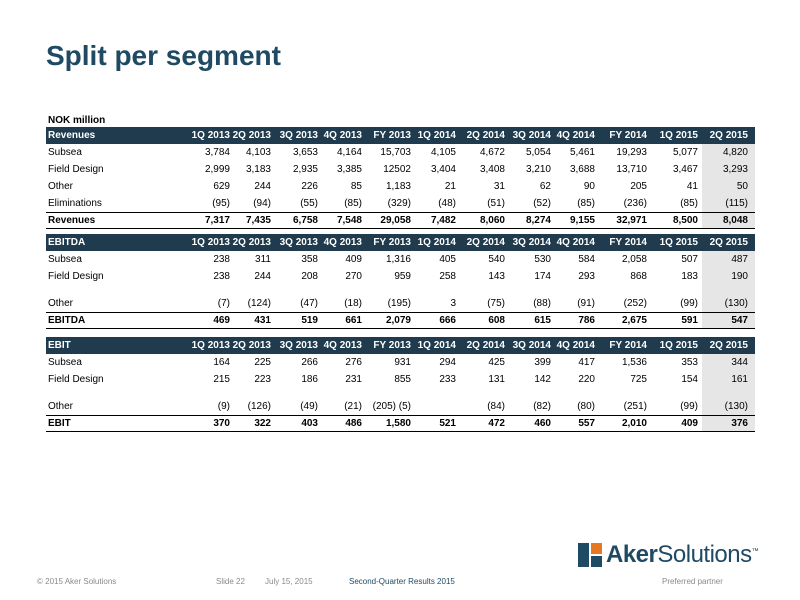 This screenshot has width=800, height=600. Describe the element at coordinates (353, 320) in the screenshot. I see `table-cell: 661` at that location.